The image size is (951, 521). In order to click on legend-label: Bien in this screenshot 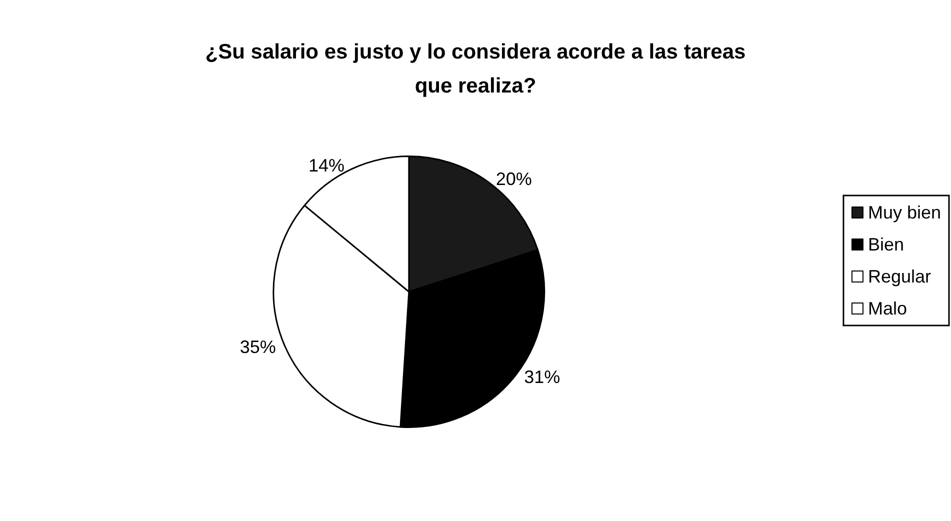, I will do `click(886, 244)`.